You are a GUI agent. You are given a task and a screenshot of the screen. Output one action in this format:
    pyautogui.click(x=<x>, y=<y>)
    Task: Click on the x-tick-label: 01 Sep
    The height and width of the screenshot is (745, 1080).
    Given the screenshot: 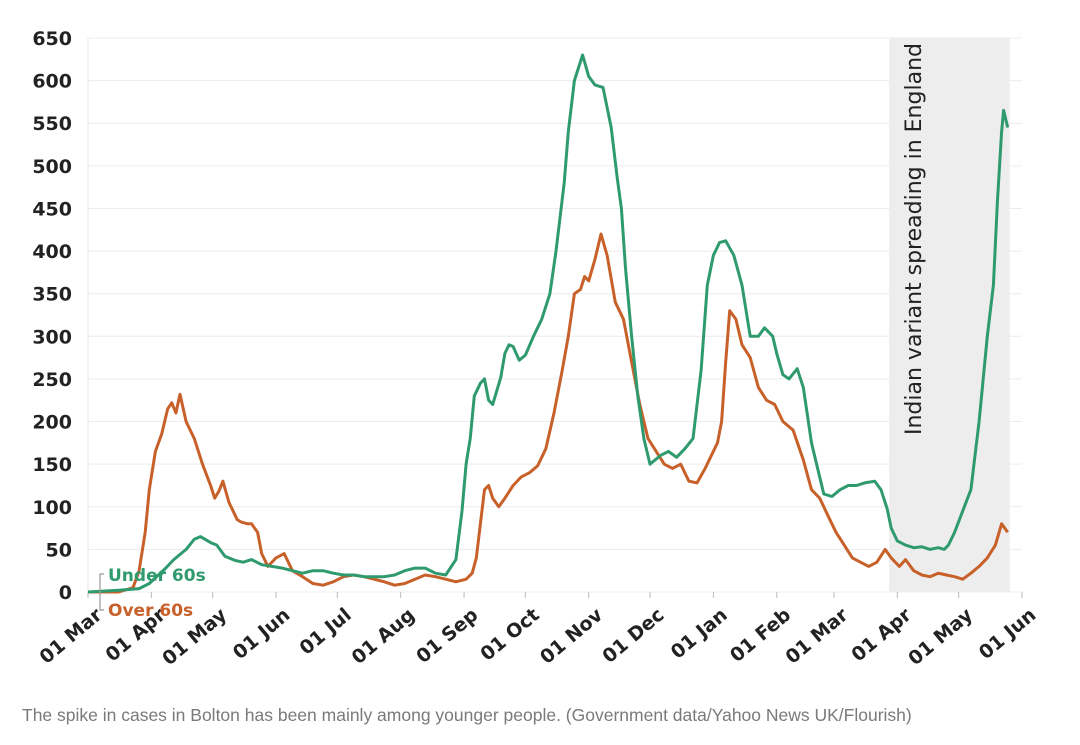 What is the action you would take?
    pyautogui.click(x=447, y=636)
    